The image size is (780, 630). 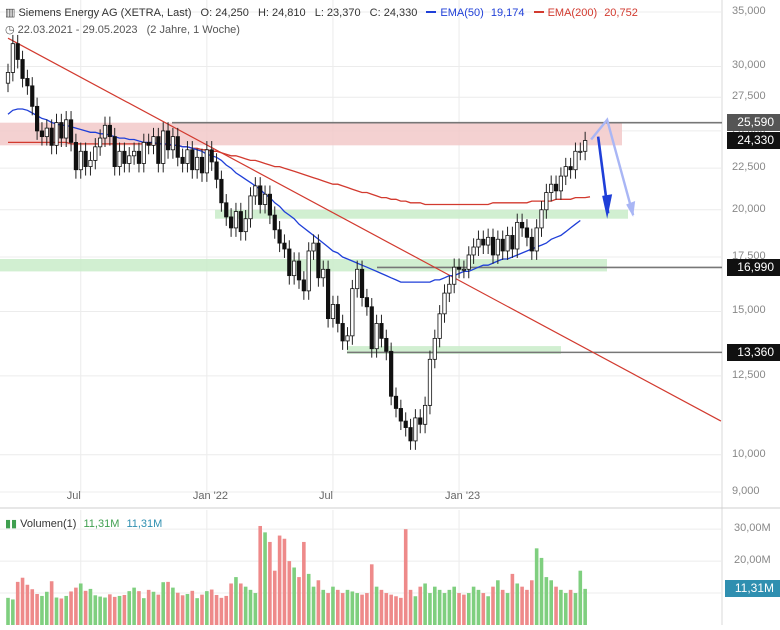 I want to click on y-tick-label: 15,000, so click(x=749, y=310).